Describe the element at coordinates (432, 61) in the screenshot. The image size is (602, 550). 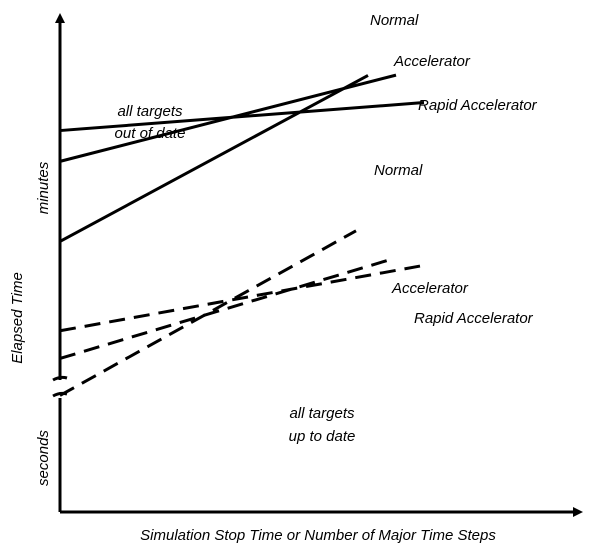
I see `series-label-accelerator-solid: Accelerator` at that location.